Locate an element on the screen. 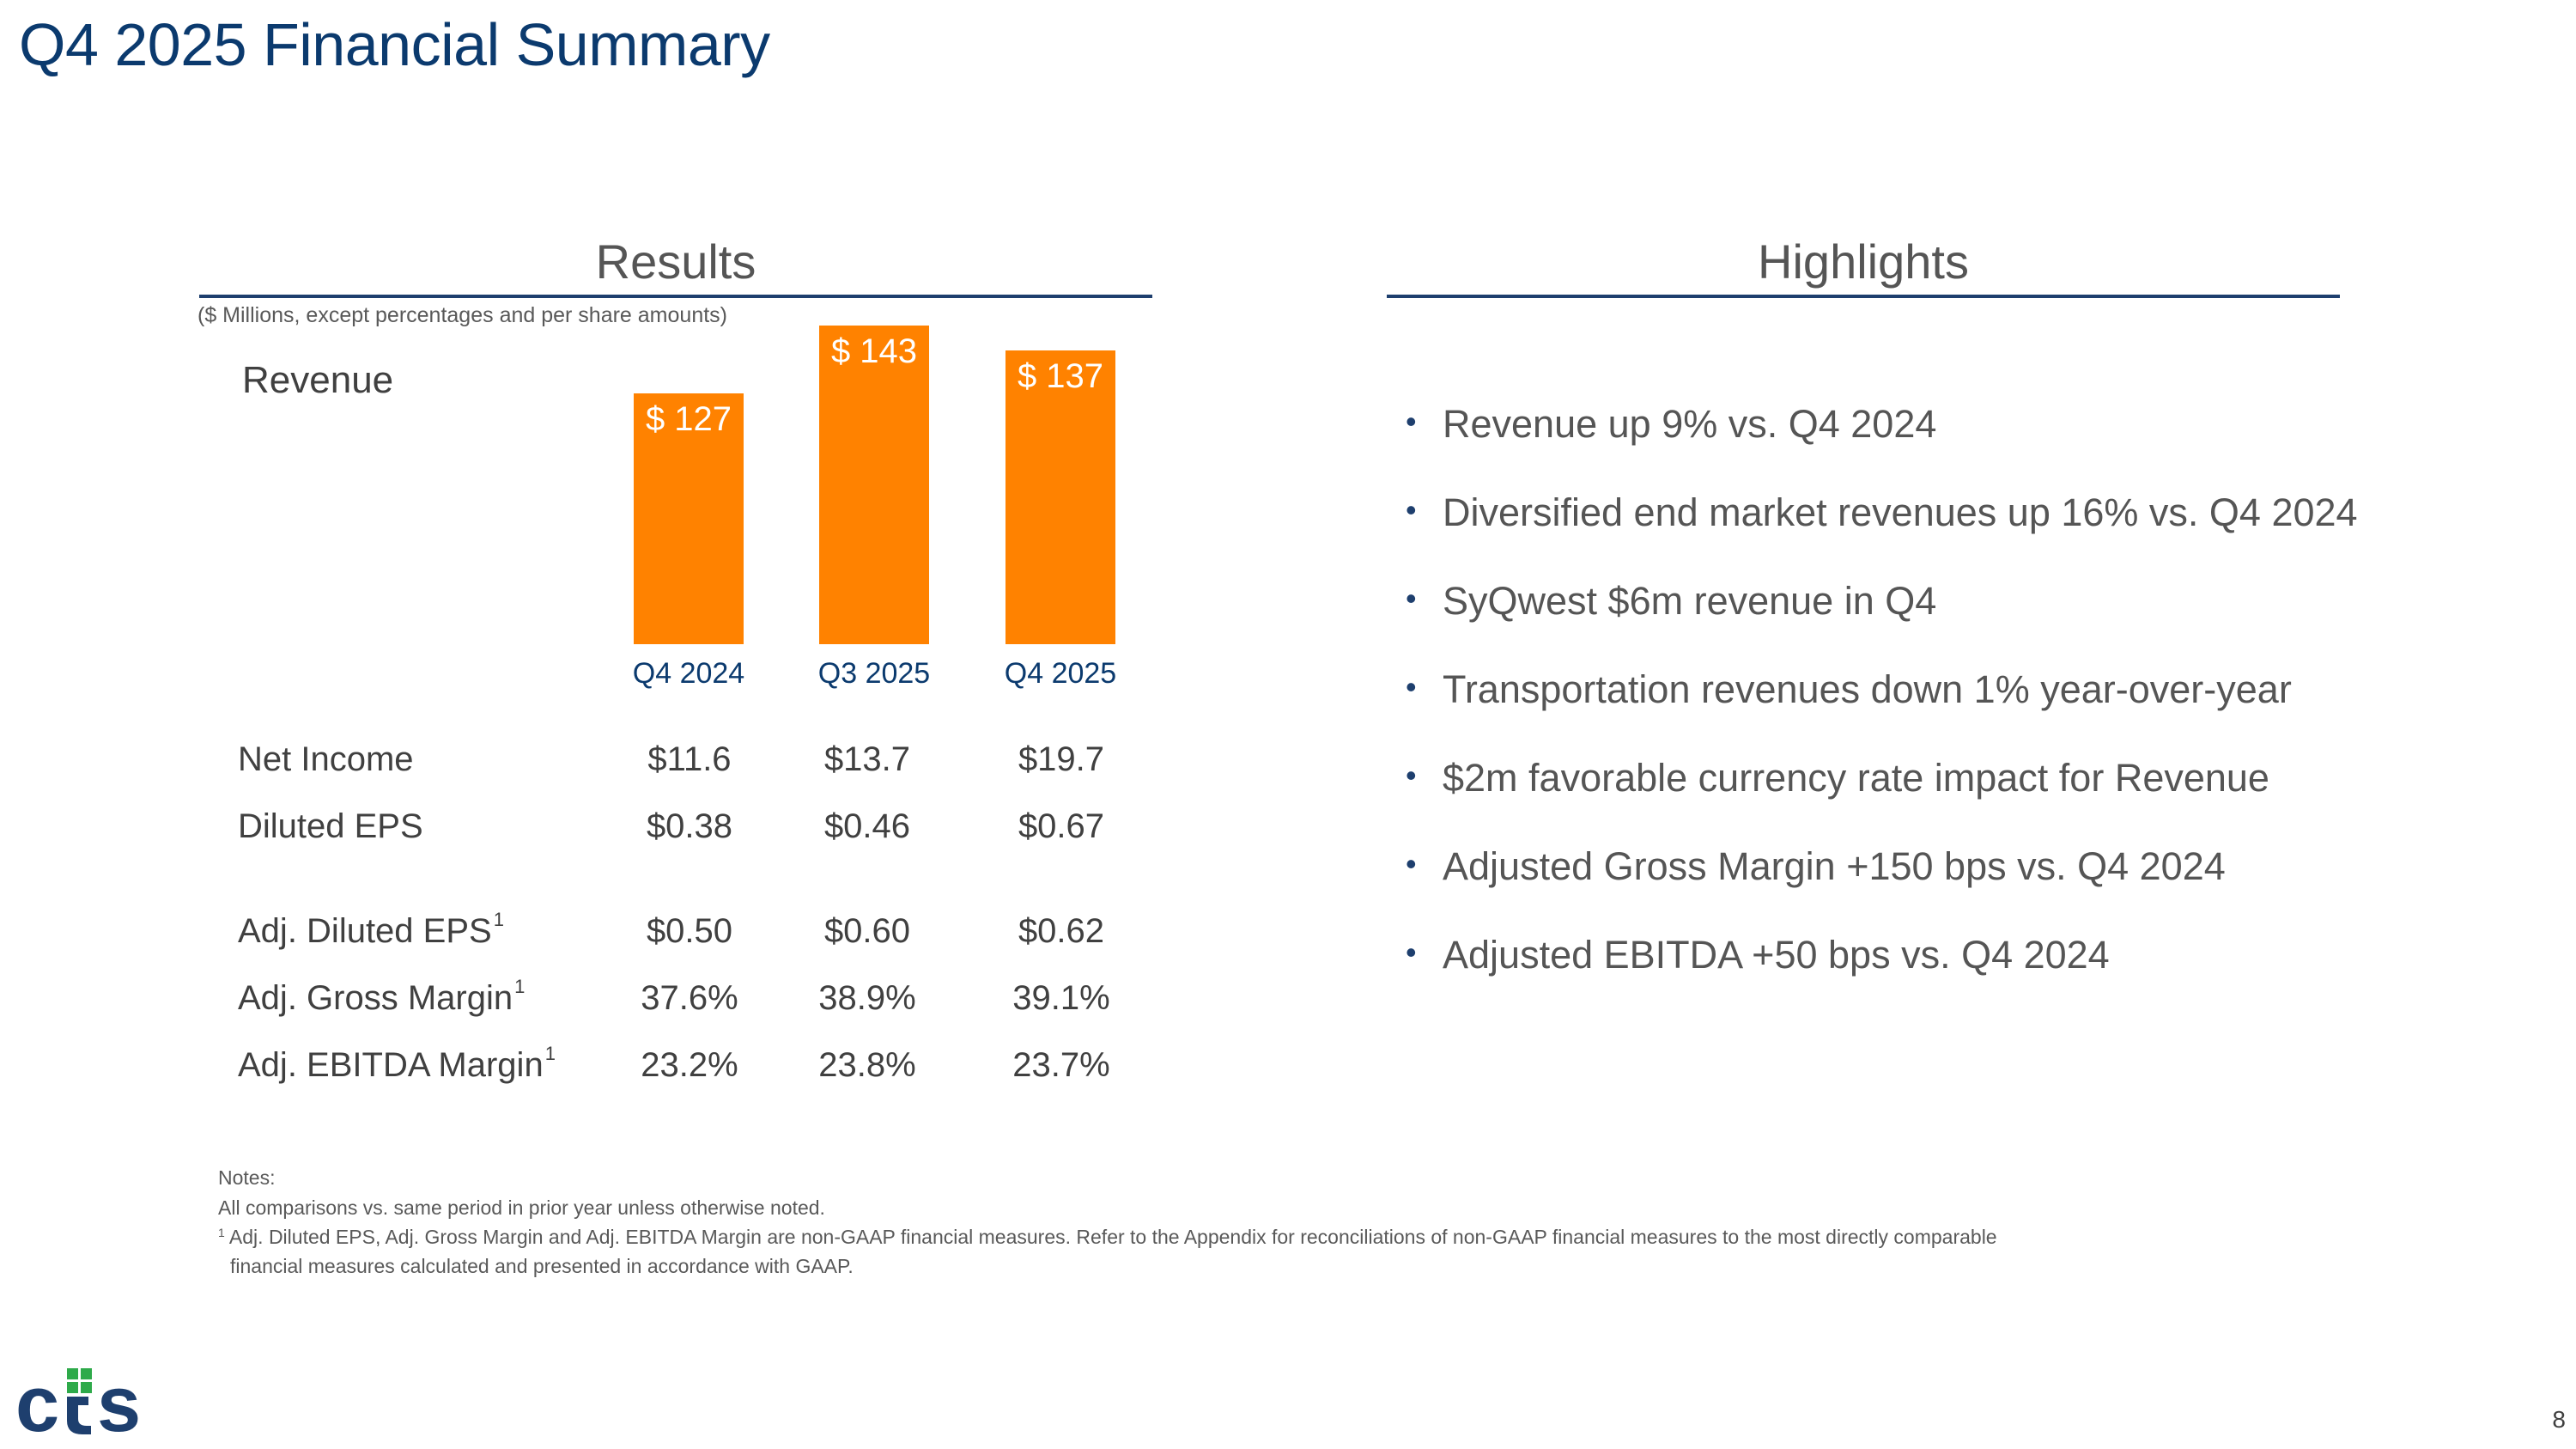 Image resolution: width=2576 pixels, height=1449 pixels. highlight-item: SyQwest $6m revenue in Q4 is located at coordinates (1690, 601).